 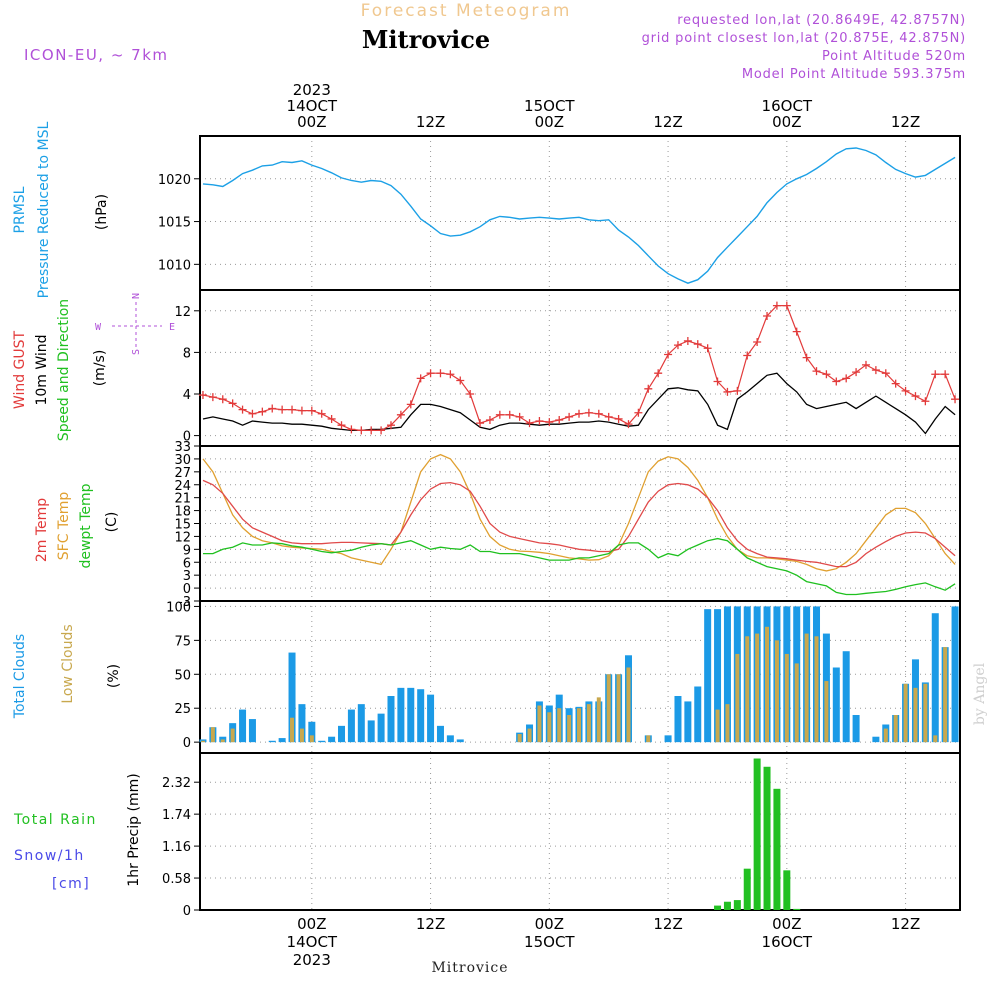 What do you see at coordinates (64, 370) in the screenshot?
I see `wind-dir-label: Speed and Direction` at bounding box center [64, 370].